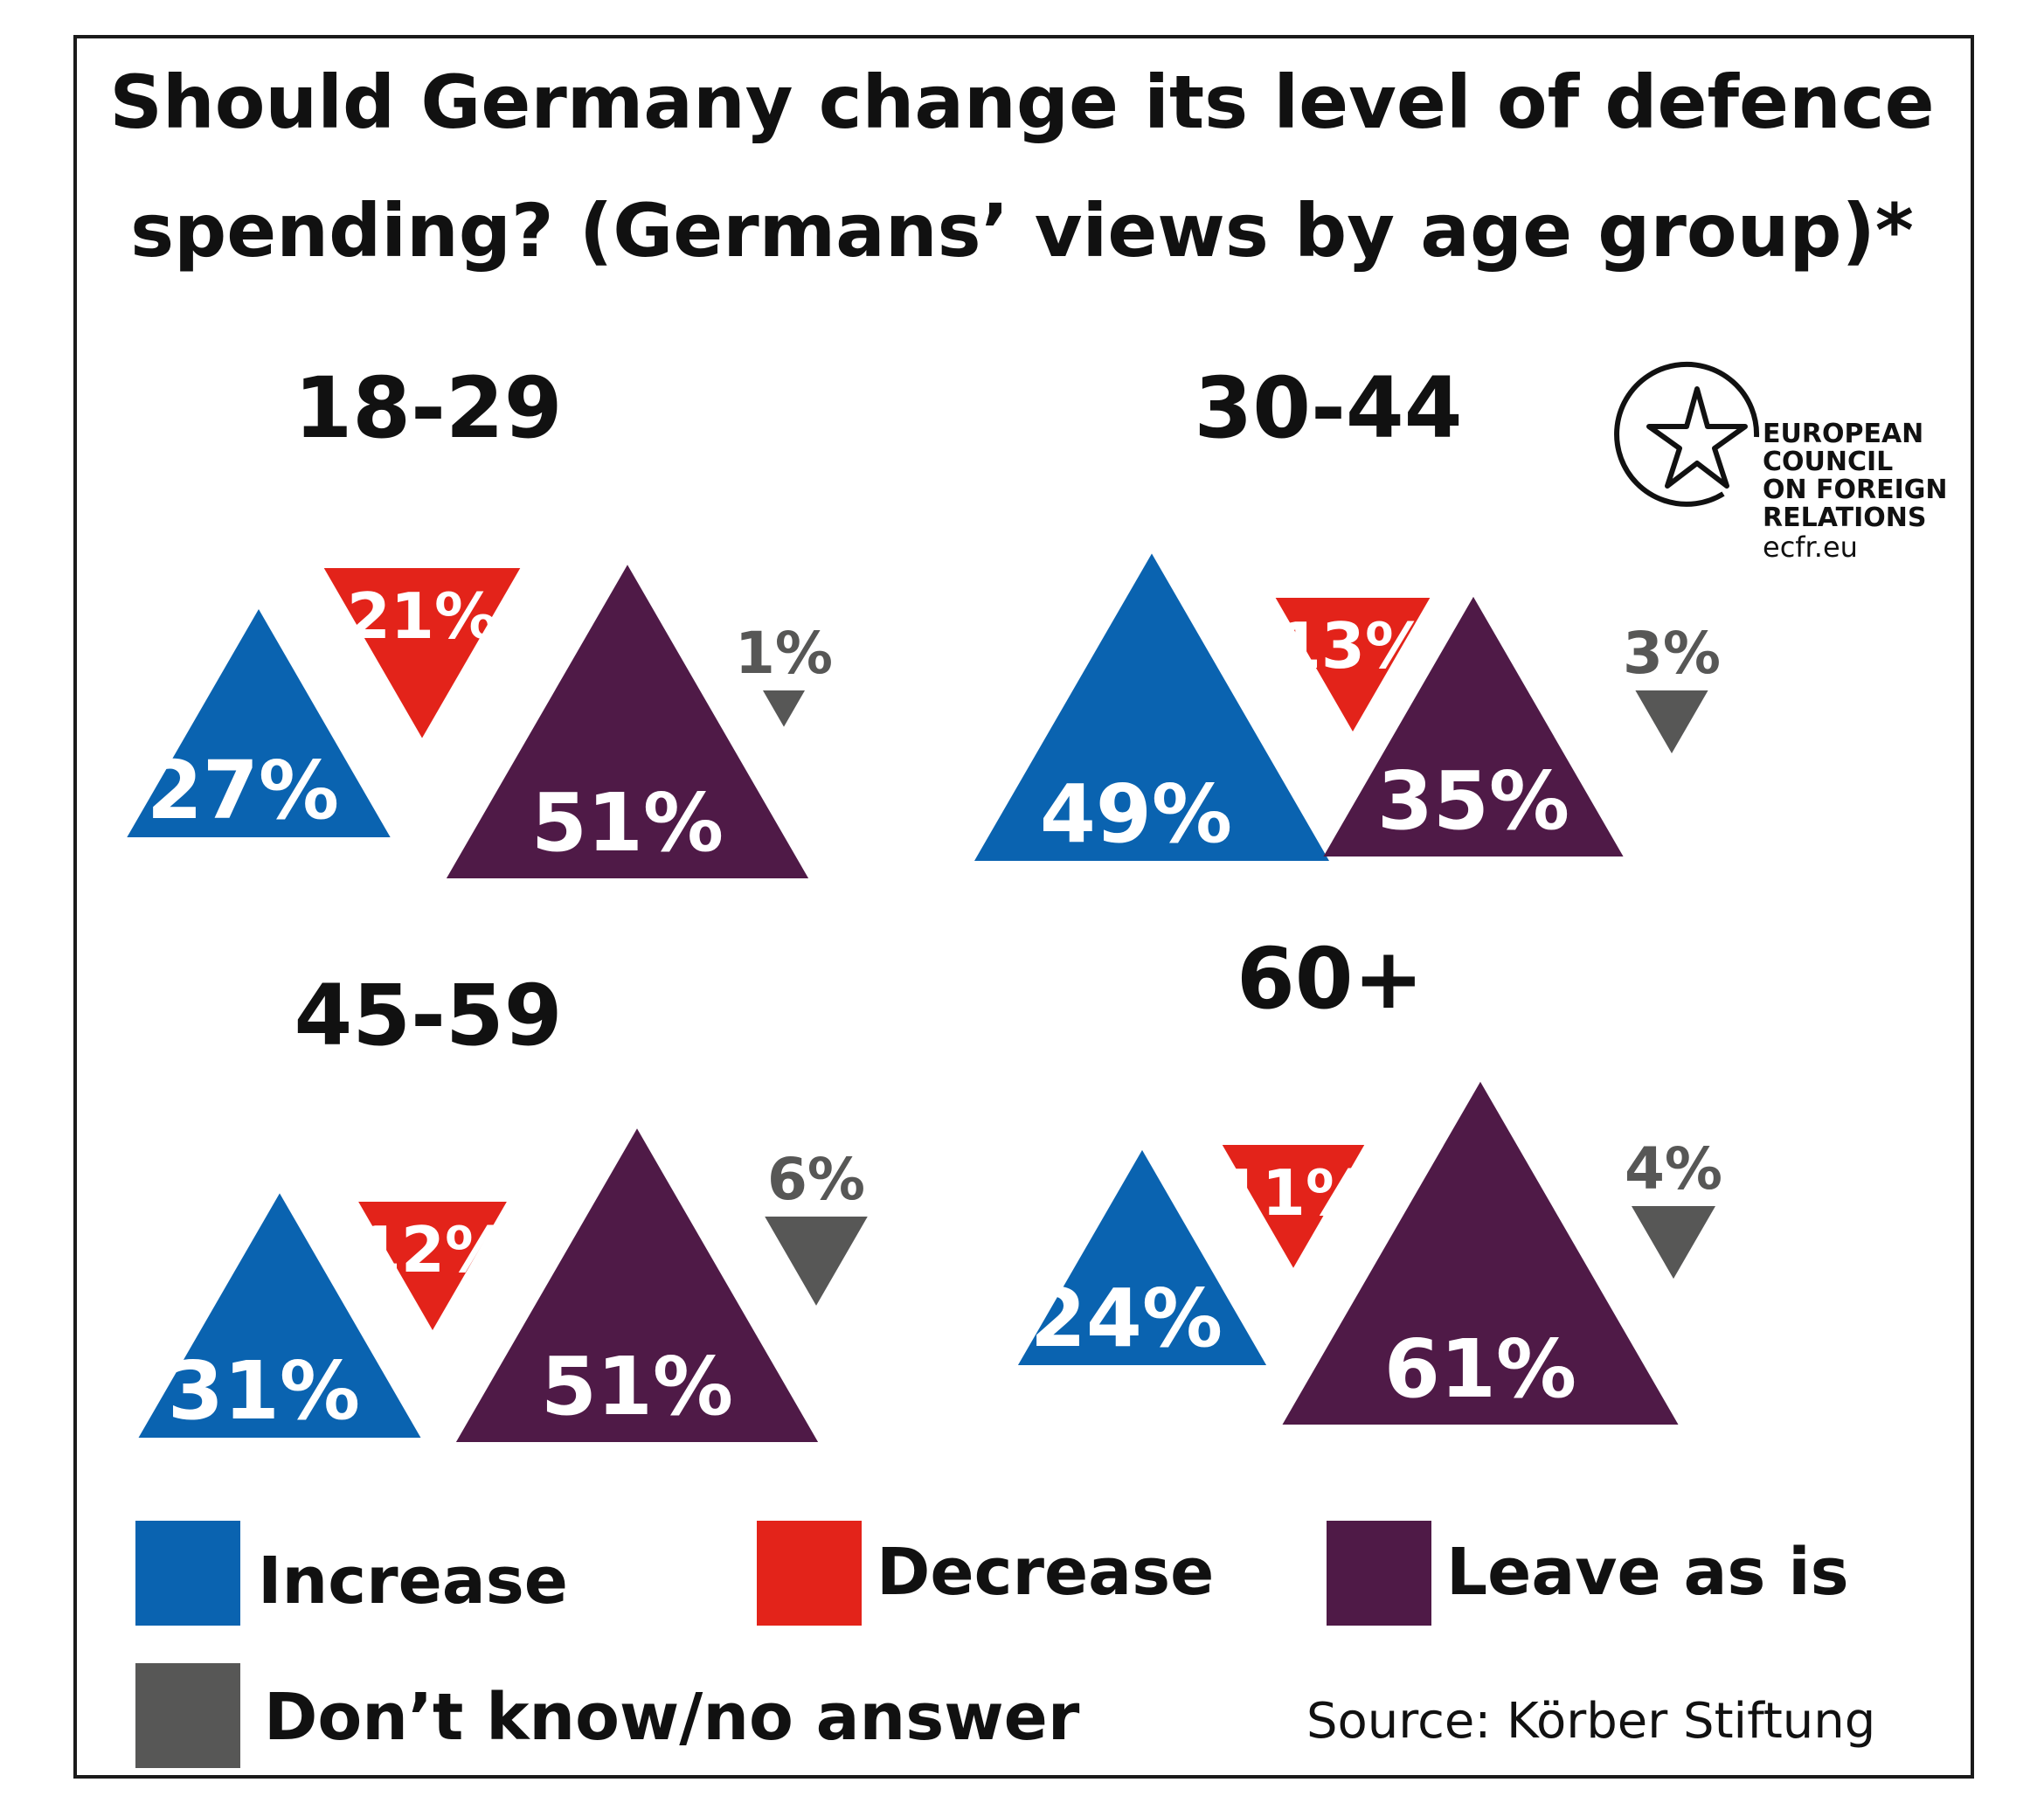 The image size is (2044, 1817). Describe the element at coordinates (1379, 1573) in the screenshot. I see `legend-swatch-leave` at that location.